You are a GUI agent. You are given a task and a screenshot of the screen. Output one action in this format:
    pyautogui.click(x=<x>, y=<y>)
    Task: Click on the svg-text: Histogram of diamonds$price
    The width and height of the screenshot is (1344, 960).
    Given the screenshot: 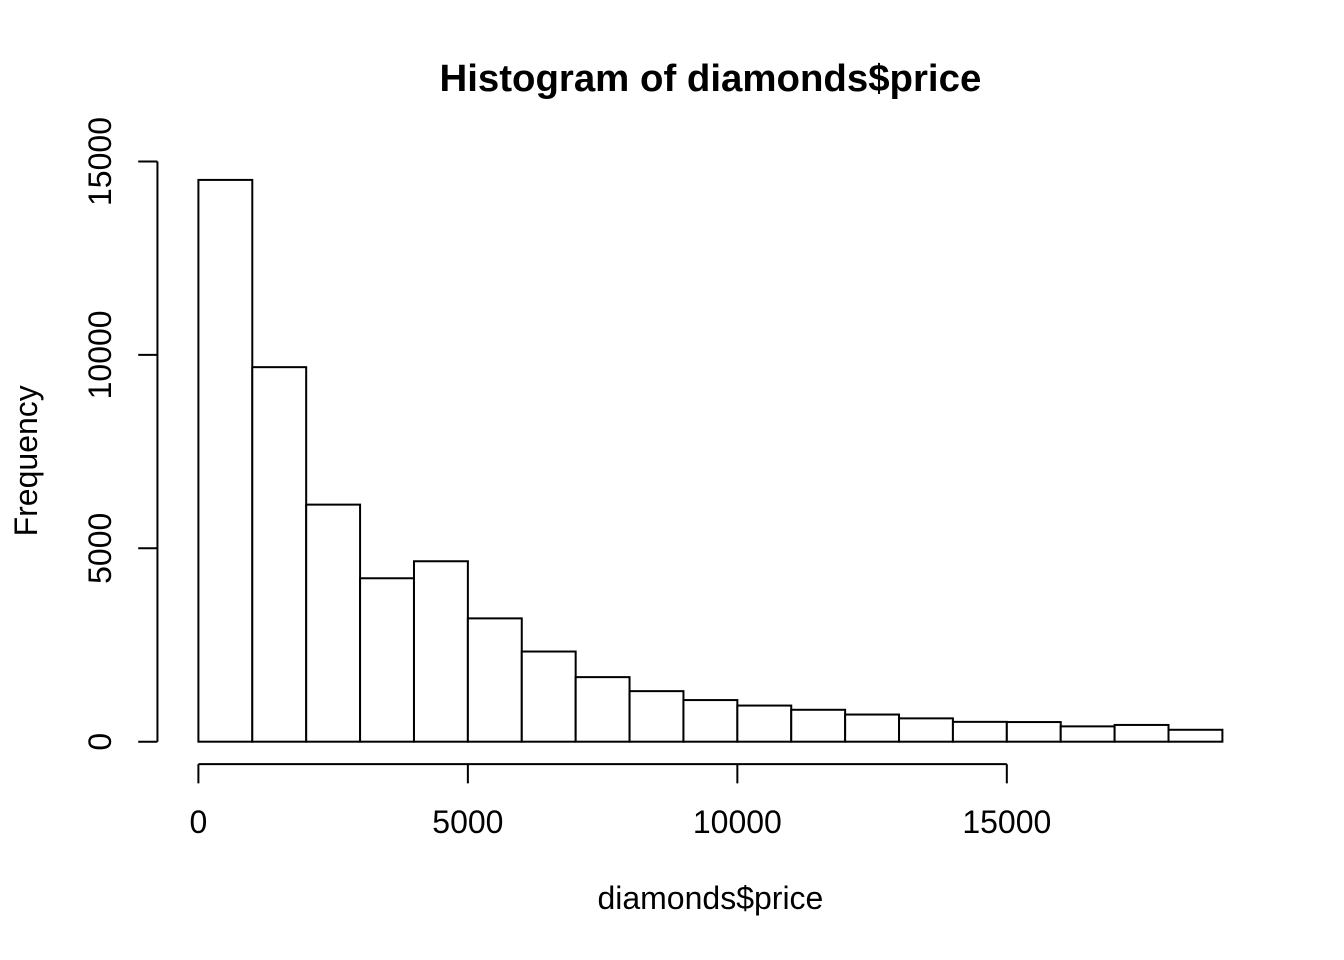 What is the action you would take?
    pyautogui.click(x=710, y=78)
    